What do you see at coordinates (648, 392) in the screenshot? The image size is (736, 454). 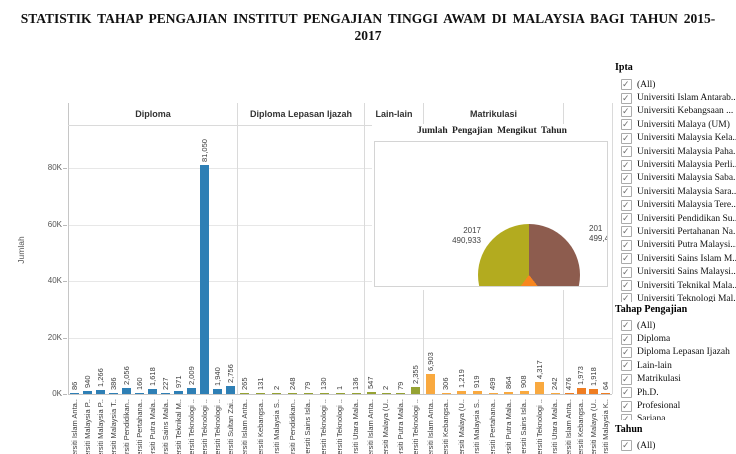 I see `checkbox-label: Ph.D.` at bounding box center [648, 392].